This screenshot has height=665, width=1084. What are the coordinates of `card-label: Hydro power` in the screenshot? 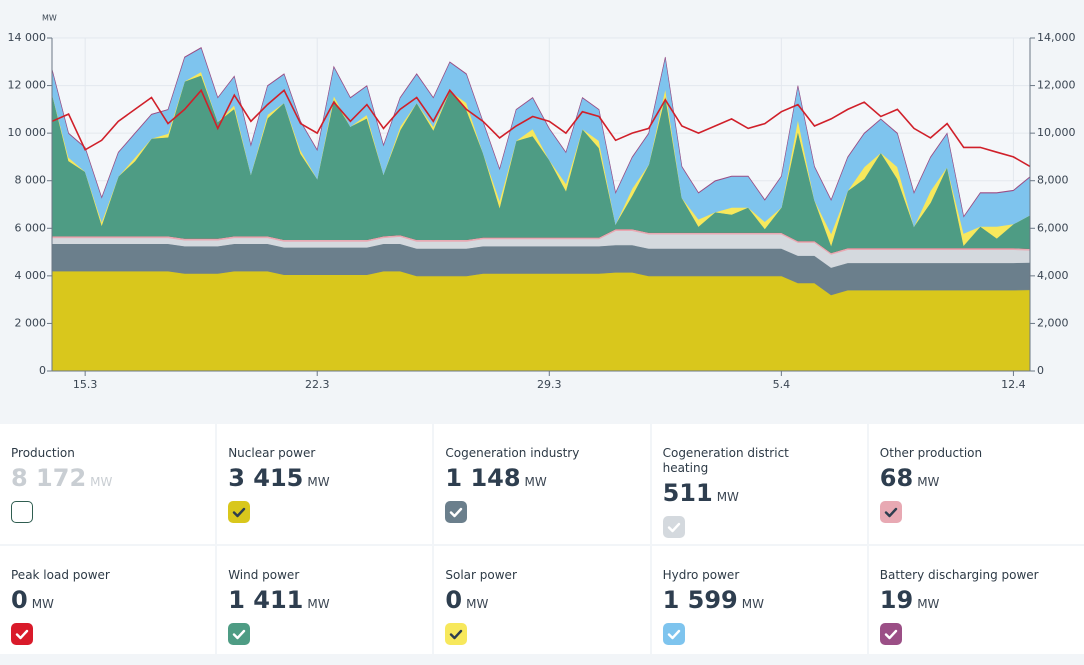 It's located at (701, 575).